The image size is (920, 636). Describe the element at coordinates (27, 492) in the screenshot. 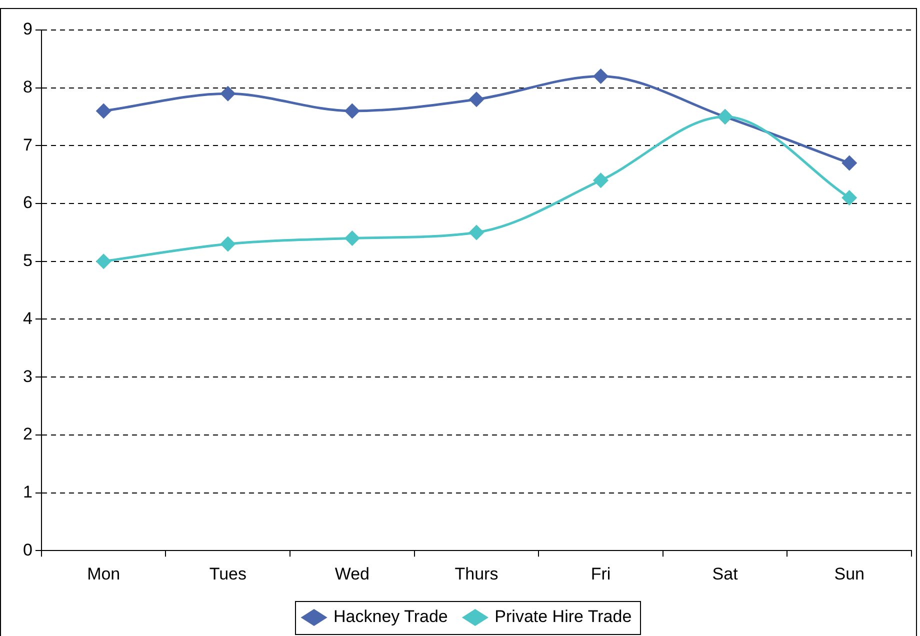

I see `y-tick-label: 1` at that location.